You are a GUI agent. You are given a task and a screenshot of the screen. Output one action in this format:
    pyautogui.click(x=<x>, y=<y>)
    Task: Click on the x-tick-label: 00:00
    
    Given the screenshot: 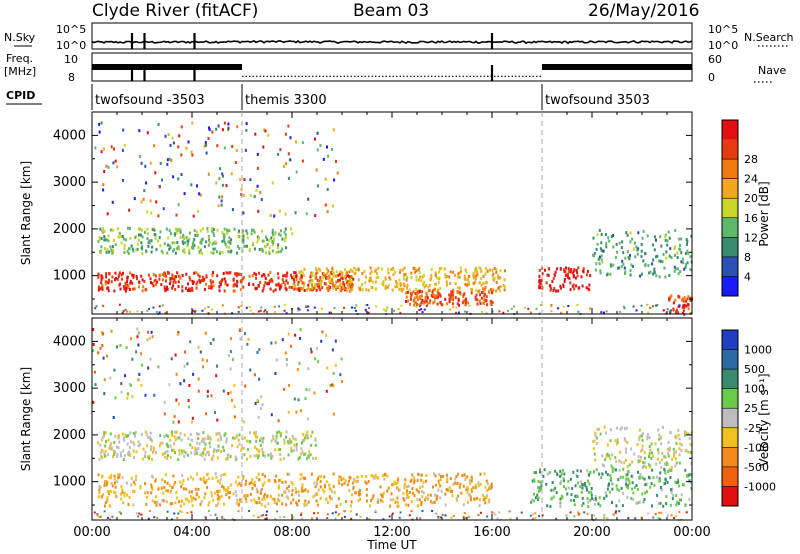 What is the action you would take?
    pyautogui.click(x=691, y=532)
    